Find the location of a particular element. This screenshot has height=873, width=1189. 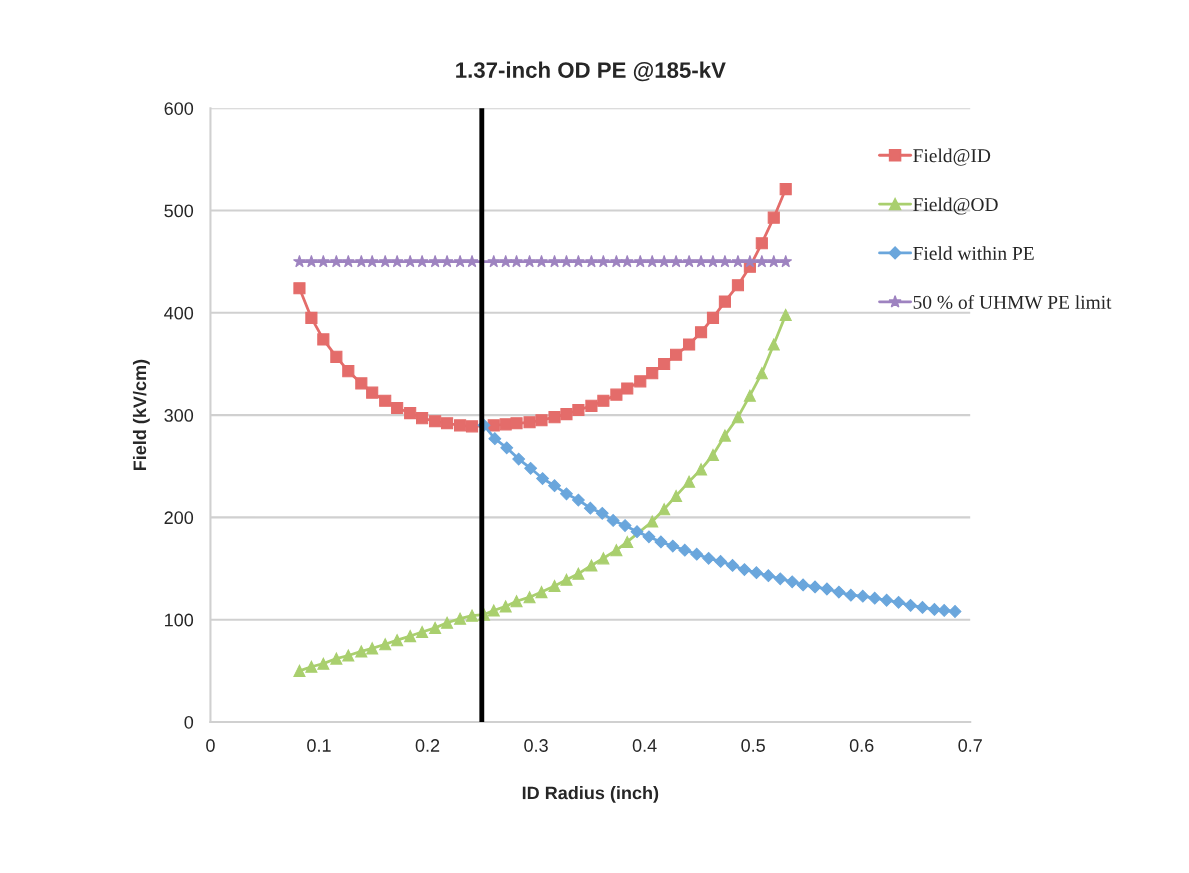

x-tick-label: 0 is located at coordinates (210, 745).